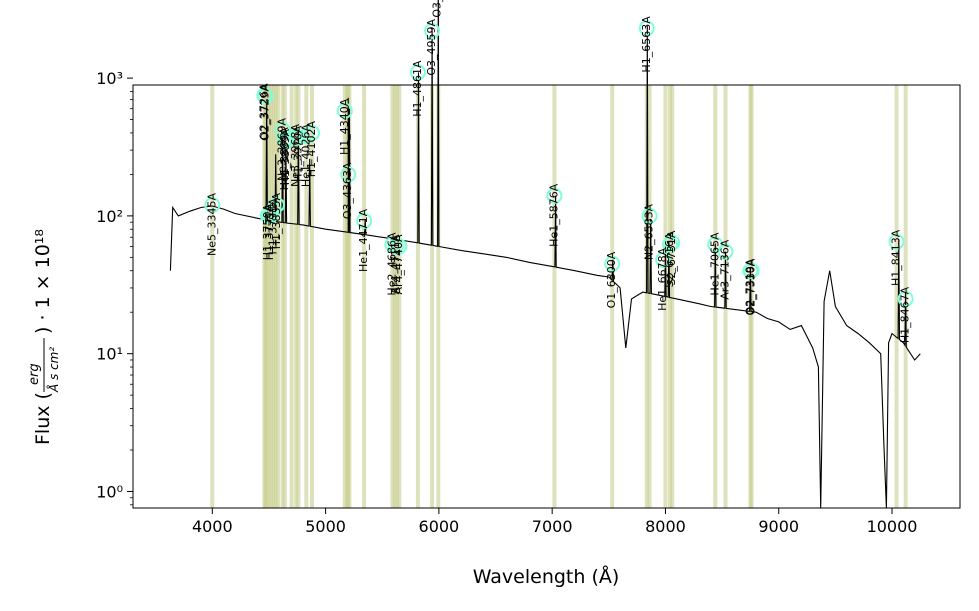 The height and width of the screenshot is (611, 979). I want to click on line-label: H1_3889A, so click(285, 156).